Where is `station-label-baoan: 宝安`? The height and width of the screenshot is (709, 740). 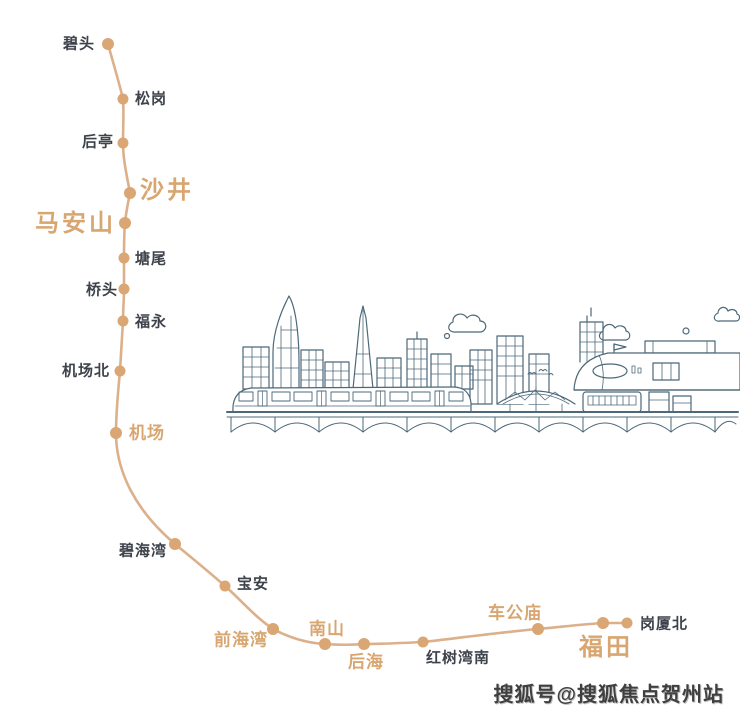
station-label-baoan: 宝安 is located at coordinates (253, 584).